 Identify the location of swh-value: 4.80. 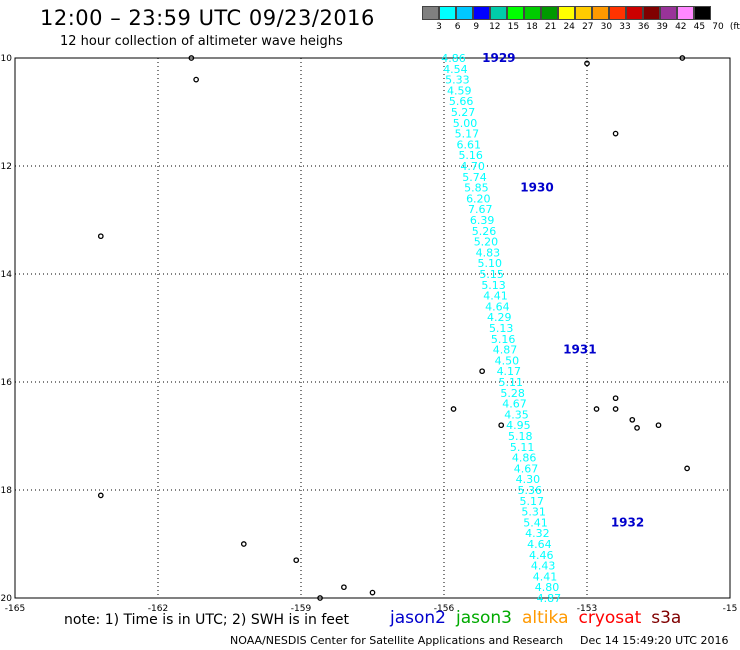
(547, 587).